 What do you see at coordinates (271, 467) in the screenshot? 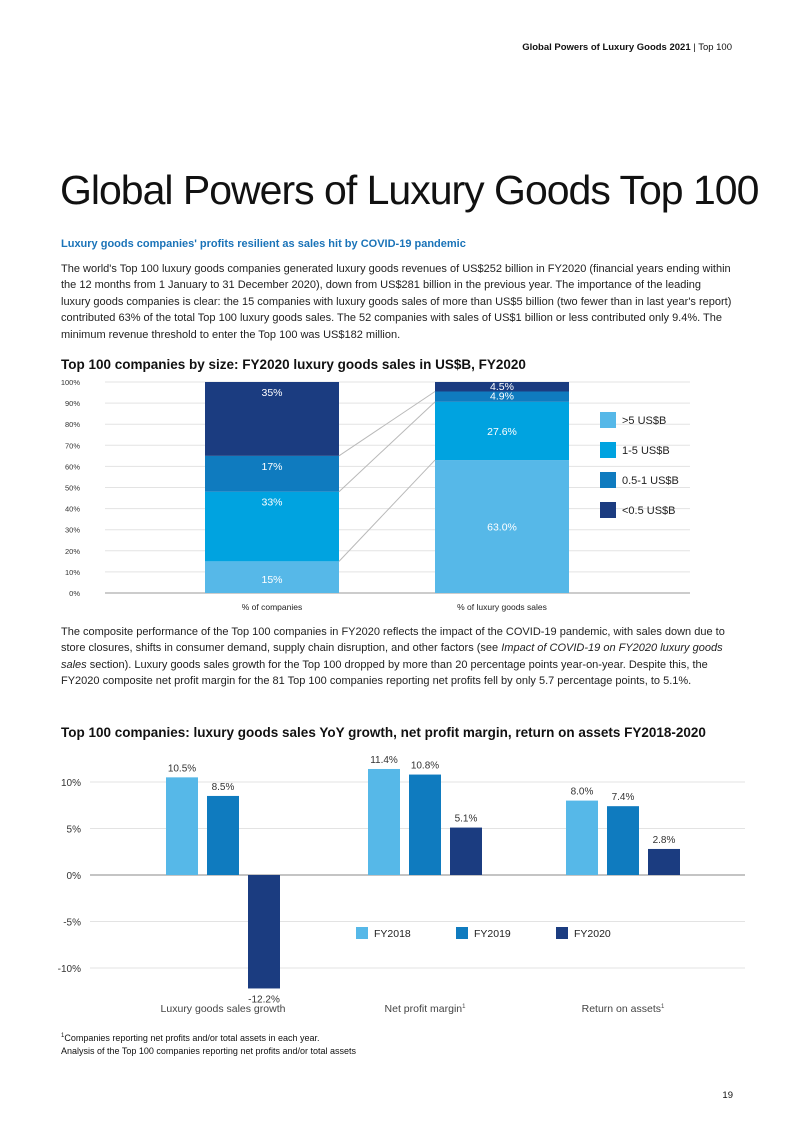
I see `segment-label: 17%` at bounding box center [271, 467].